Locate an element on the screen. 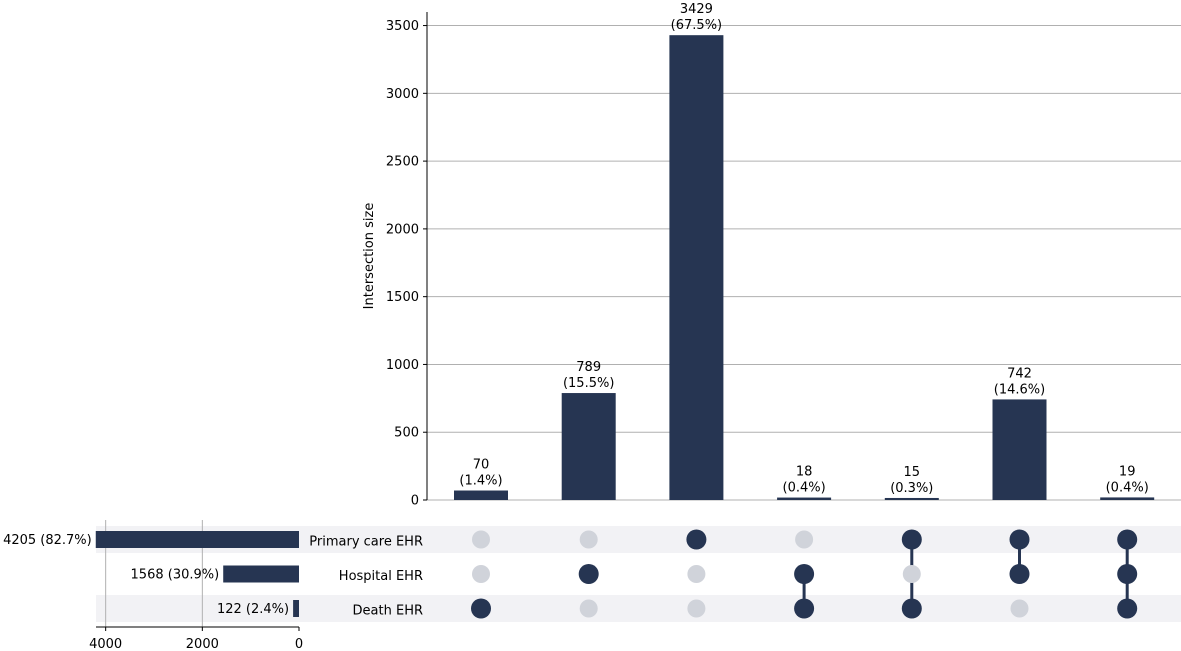  y-tick-label: 2000 is located at coordinates (402, 229).